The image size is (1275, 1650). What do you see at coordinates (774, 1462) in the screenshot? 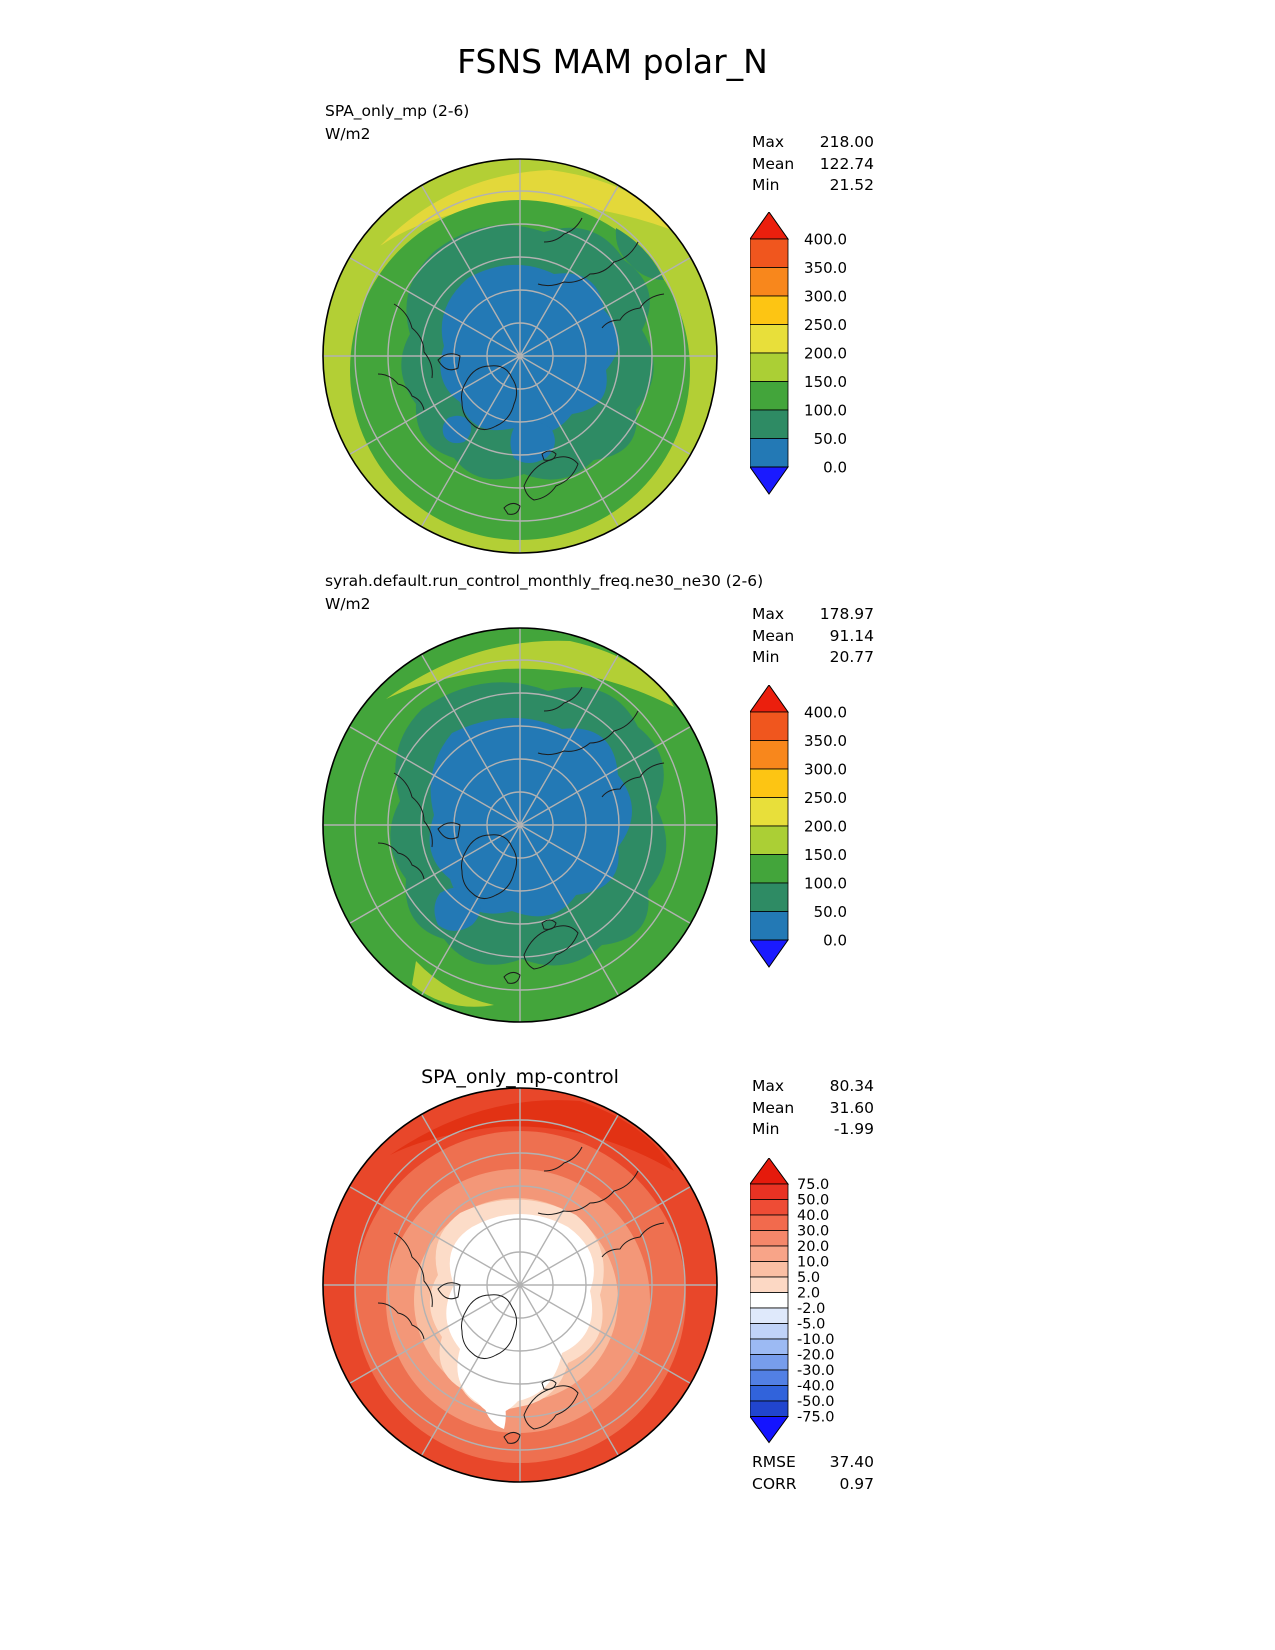
I see `rmse-label: RMSE` at bounding box center [774, 1462].